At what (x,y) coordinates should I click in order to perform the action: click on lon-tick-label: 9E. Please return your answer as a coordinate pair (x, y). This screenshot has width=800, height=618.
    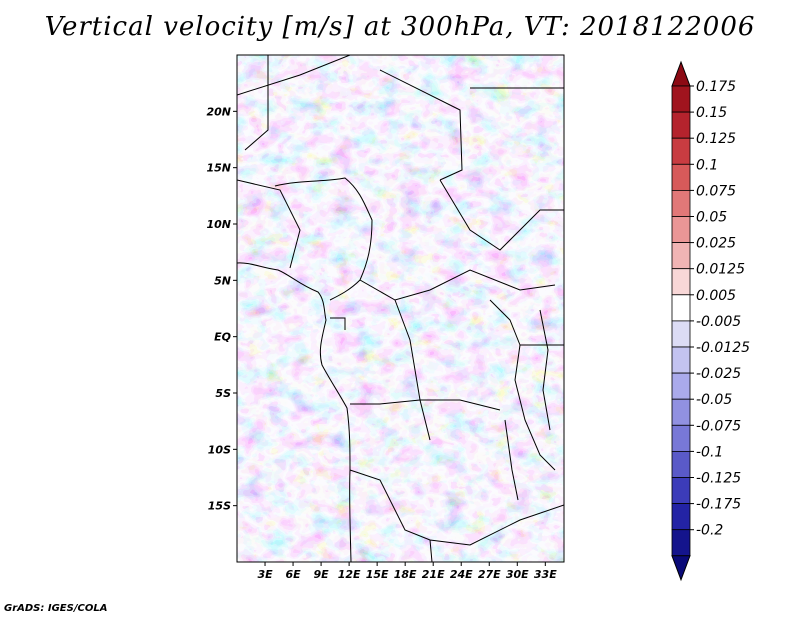
    Looking at the image, I should click on (321, 574).